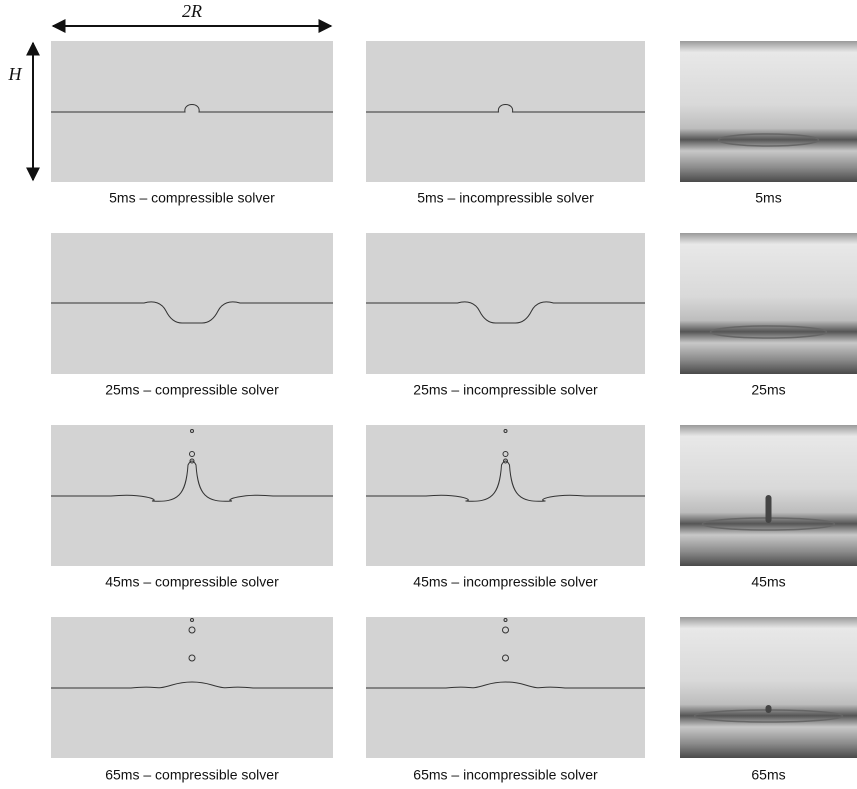 Image resolution: width=857 pixels, height=789 pixels. I want to click on width-label: 2R, so click(192, 11).